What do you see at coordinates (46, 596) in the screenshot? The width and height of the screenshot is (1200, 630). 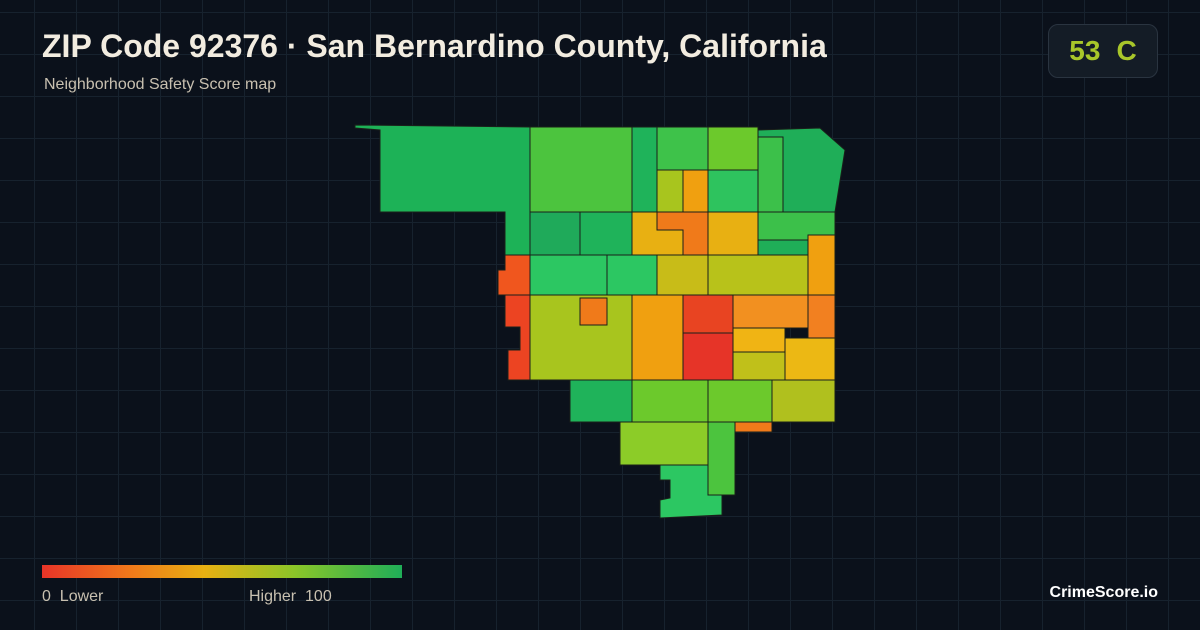 I see `legend-min-value: 0` at bounding box center [46, 596].